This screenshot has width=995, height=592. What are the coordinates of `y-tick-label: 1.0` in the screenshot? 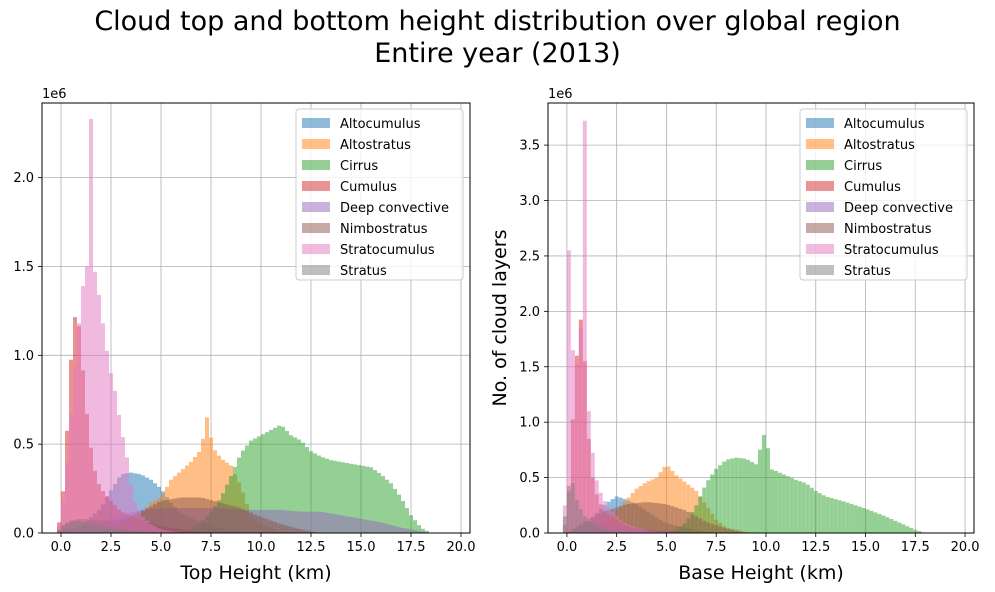 It's located at (23, 356).